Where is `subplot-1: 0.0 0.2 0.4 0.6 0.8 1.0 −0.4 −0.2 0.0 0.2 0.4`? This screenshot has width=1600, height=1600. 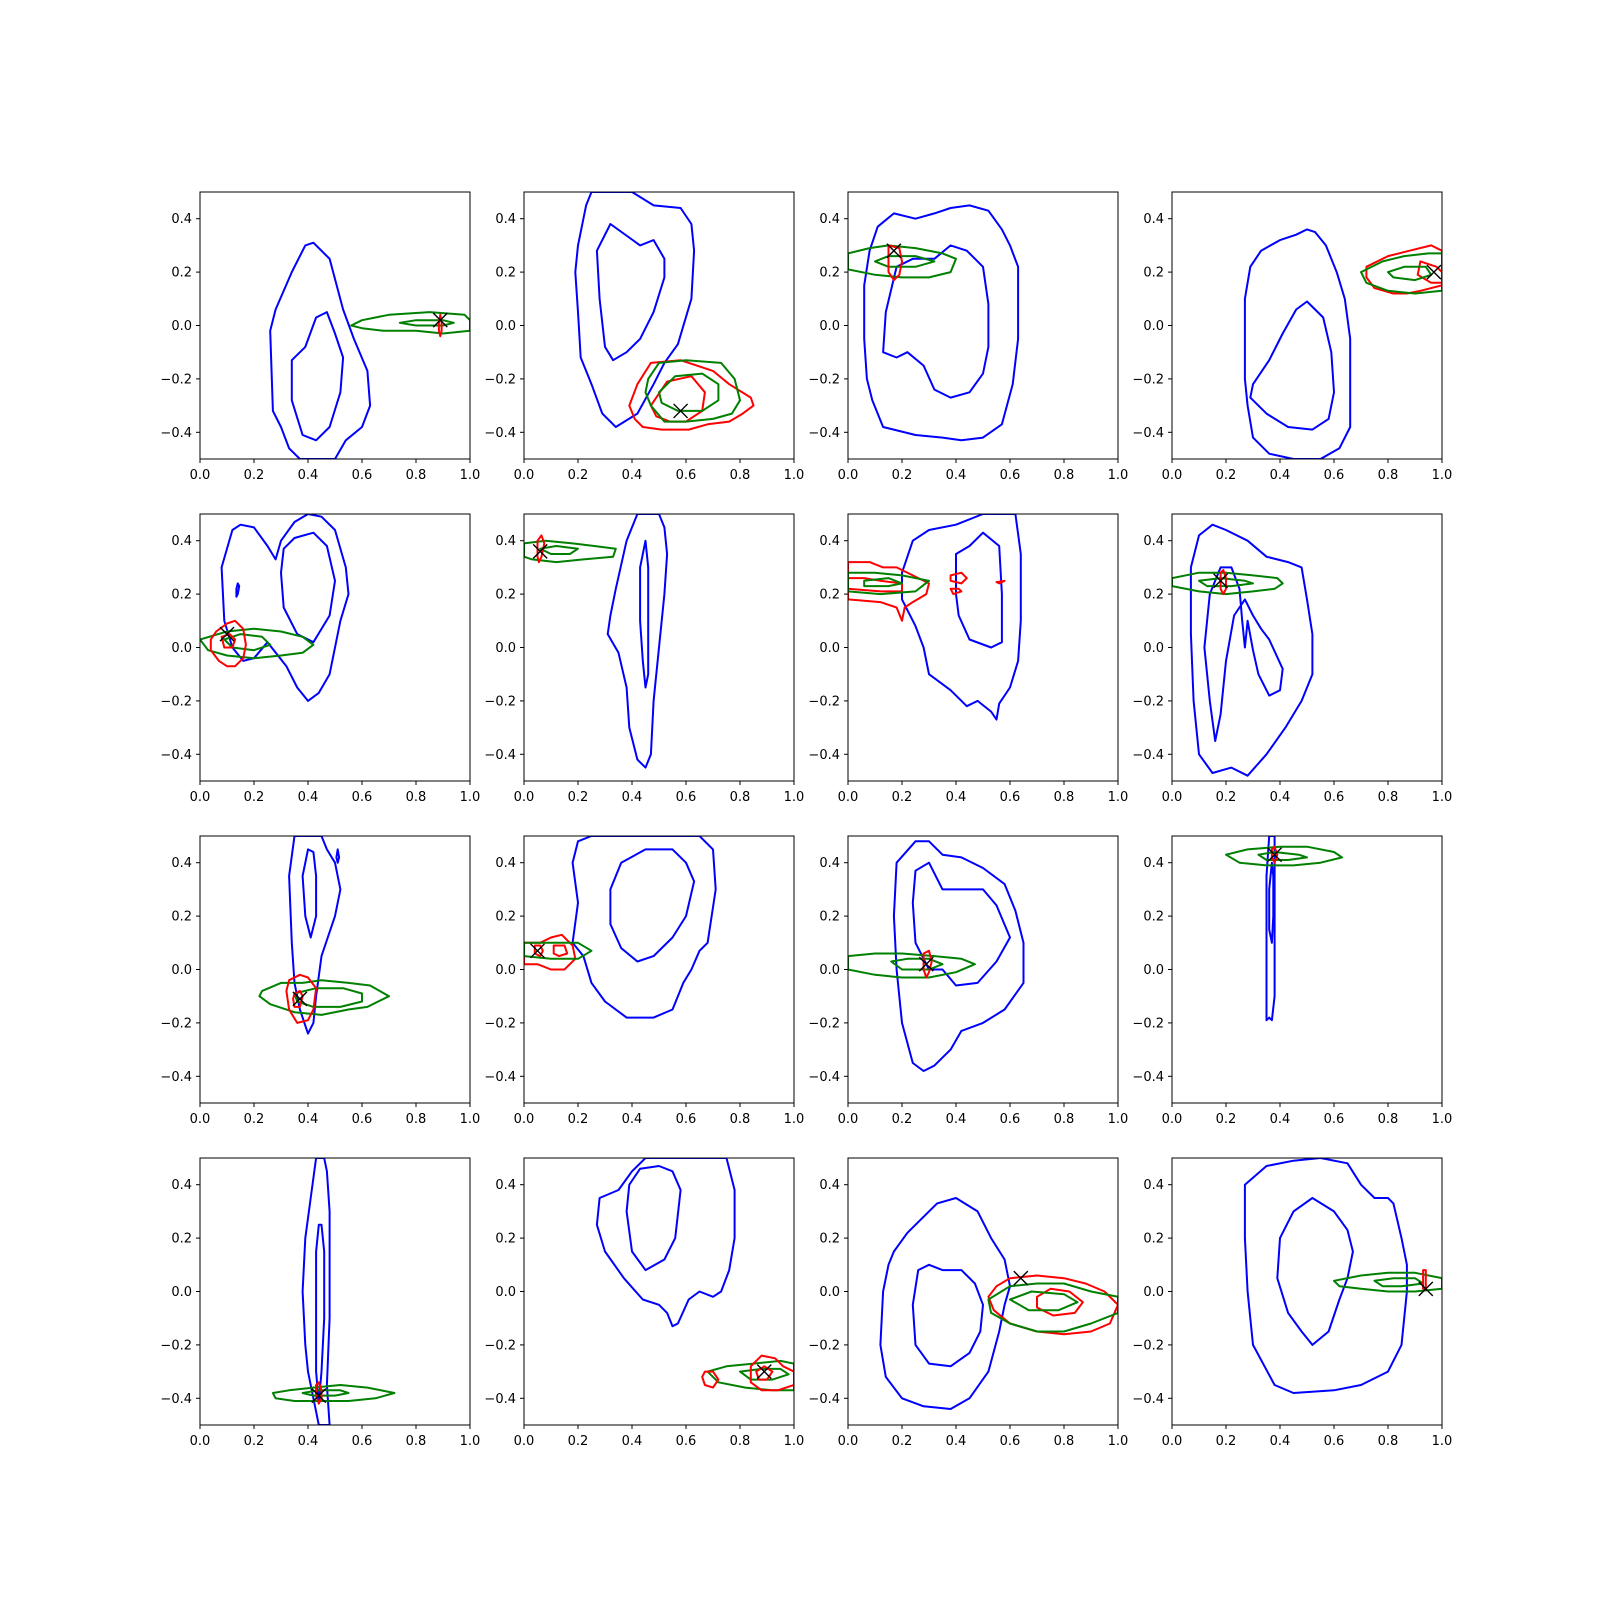
subplot-1: 0.0 0.2 0.4 0.6 0.8 1.0 −0.4 −0.2 0.0 0.2 0.4 is located at coordinates (320, 337).